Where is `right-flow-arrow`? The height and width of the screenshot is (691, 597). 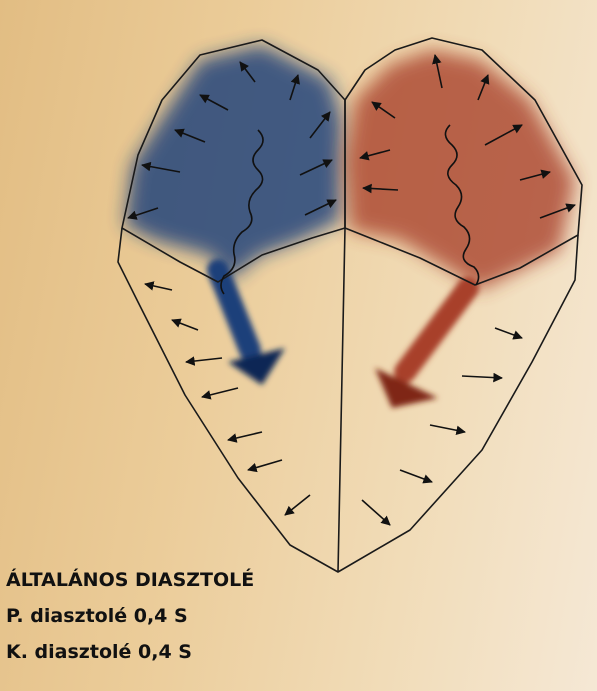
right-flow-arrow is located at coordinates (427, 342).